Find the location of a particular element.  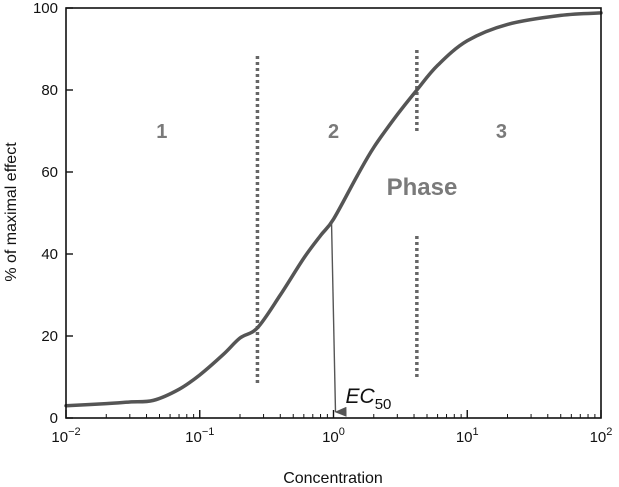

x-tick-label: 10² is located at coordinates (601, 436).